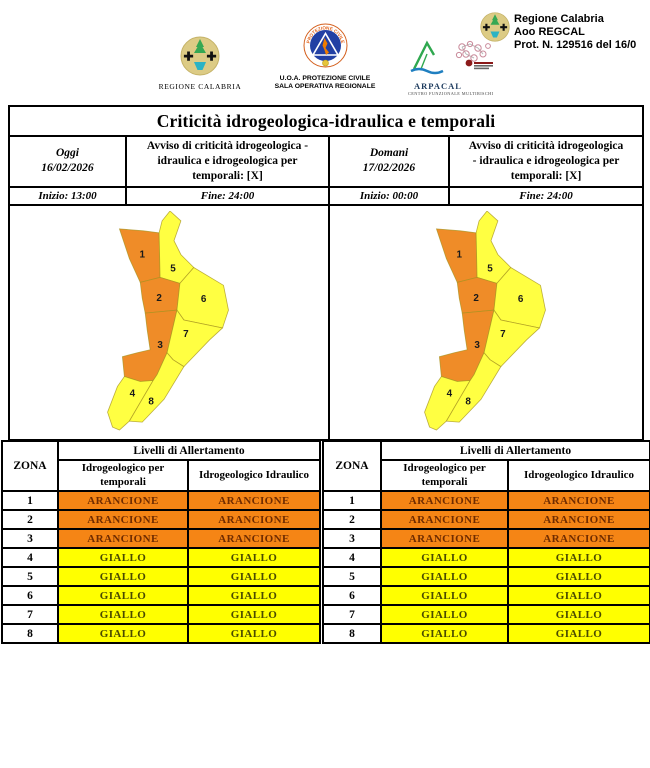  What do you see at coordinates (546, 195) in the screenshot?
I see `tomorrow-end-cell: Fine: 24:00` at bounding box center [546, 195].